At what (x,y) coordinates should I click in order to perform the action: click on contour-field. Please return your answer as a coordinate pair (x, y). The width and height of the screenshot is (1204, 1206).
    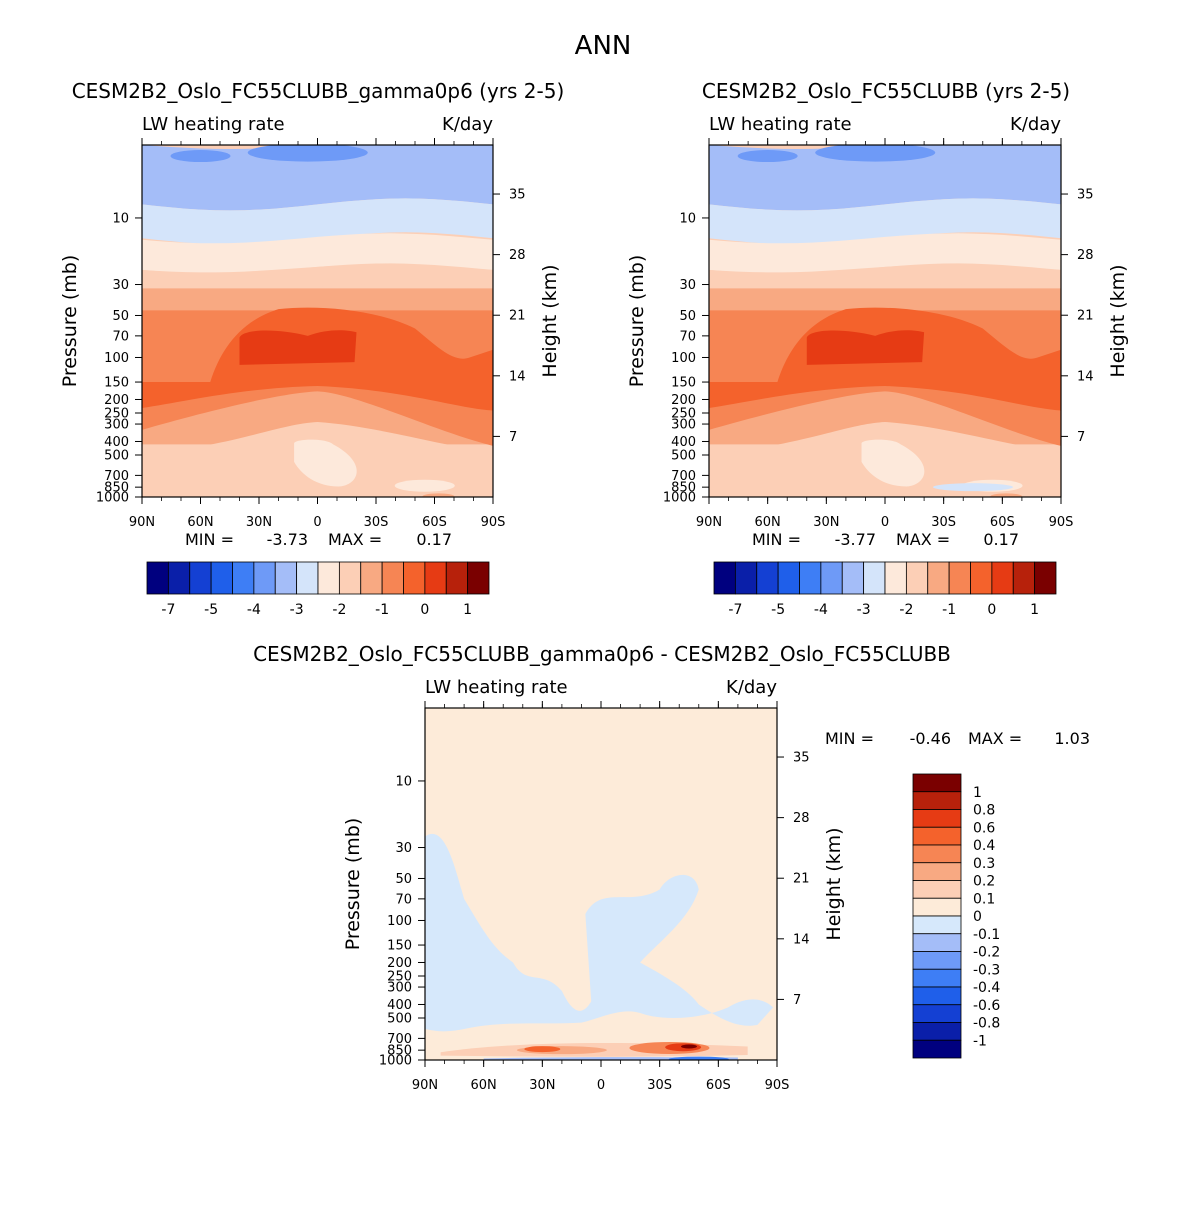
    Looking at the image, I should click on (885, 321).